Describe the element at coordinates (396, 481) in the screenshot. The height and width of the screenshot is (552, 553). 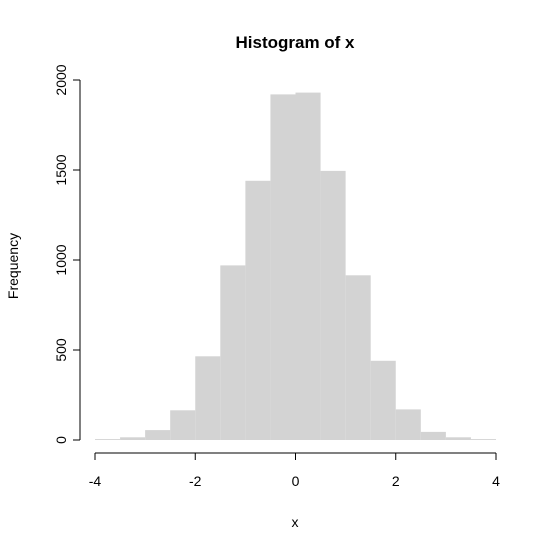
I see `x-tick-label: 2` at that location.